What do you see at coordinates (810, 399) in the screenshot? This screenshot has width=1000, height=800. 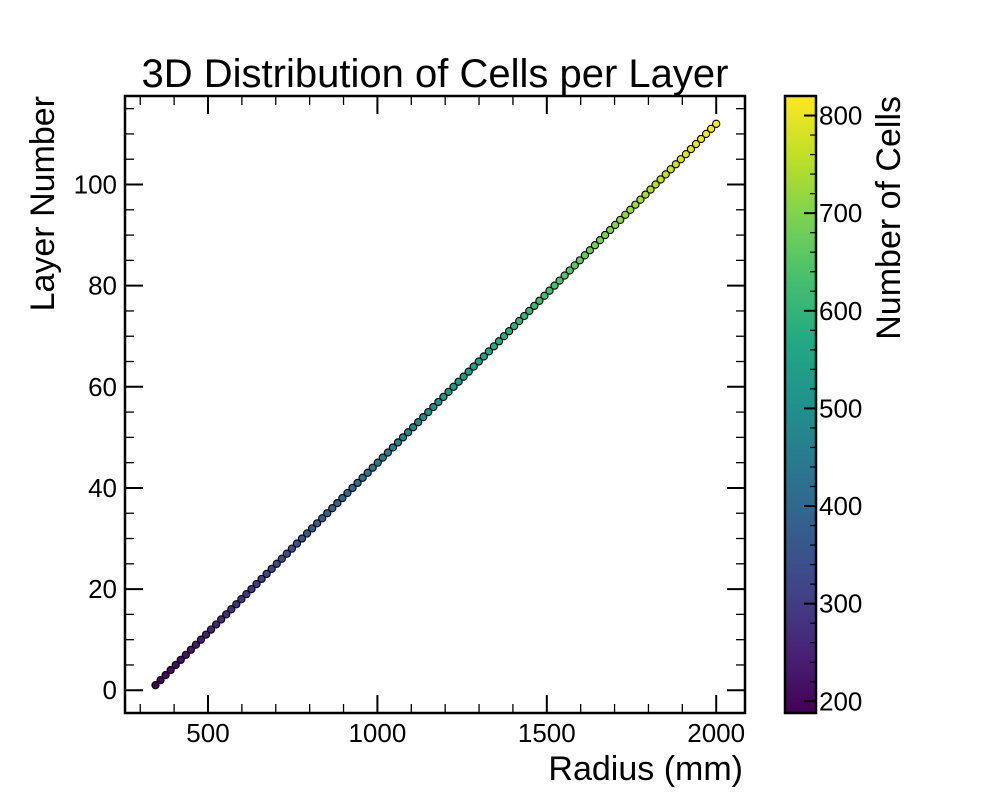 I see `colorbar-ticks` at bounding box center [810, 399].